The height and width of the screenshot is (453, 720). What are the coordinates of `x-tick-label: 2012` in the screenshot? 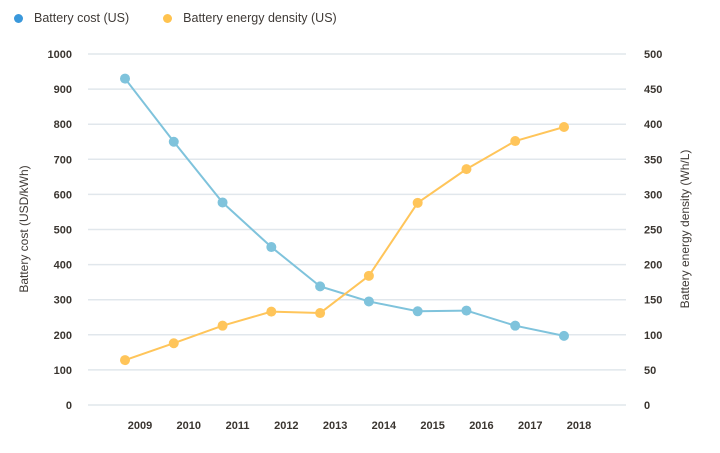 It's located at (286, 426).